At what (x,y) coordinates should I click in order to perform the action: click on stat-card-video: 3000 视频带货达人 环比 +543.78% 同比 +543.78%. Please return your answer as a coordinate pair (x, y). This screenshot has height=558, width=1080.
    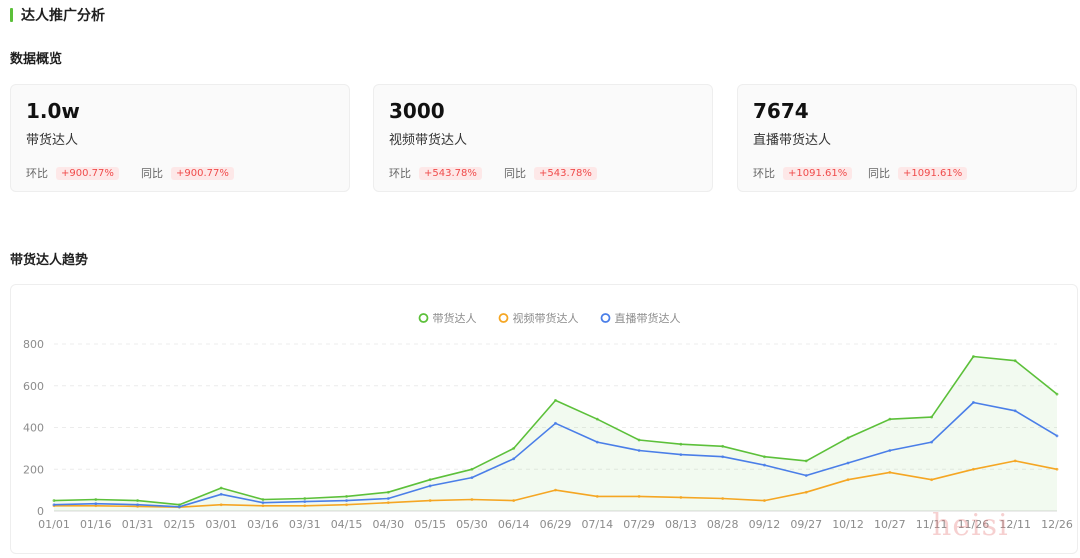
    Looking at the image, I should click on (543, 138).